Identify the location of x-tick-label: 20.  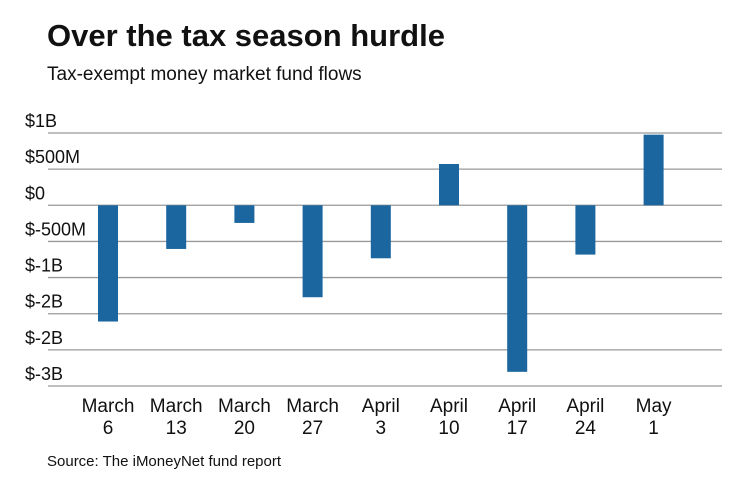
(244, 428).